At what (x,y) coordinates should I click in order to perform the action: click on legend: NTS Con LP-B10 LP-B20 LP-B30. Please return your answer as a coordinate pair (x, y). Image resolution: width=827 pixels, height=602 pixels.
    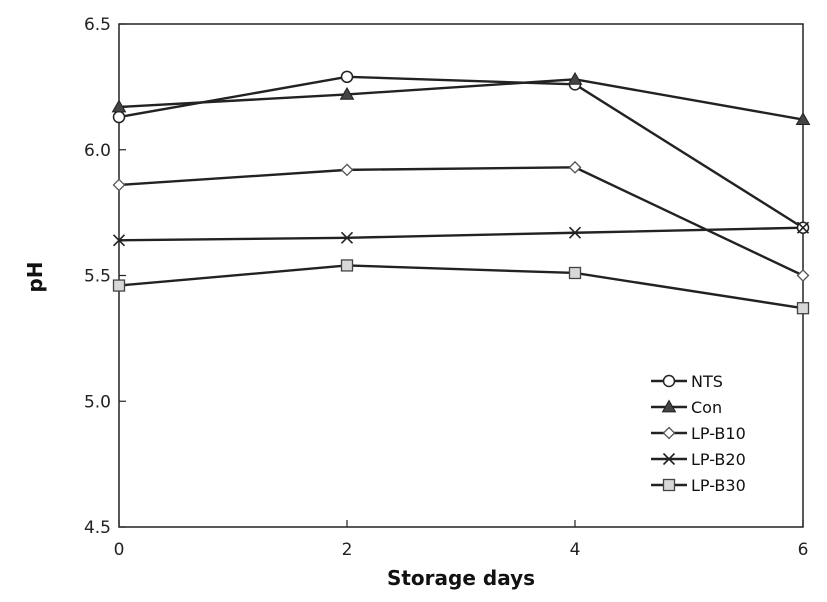
    Looking at the image, I should click on (698, 433).